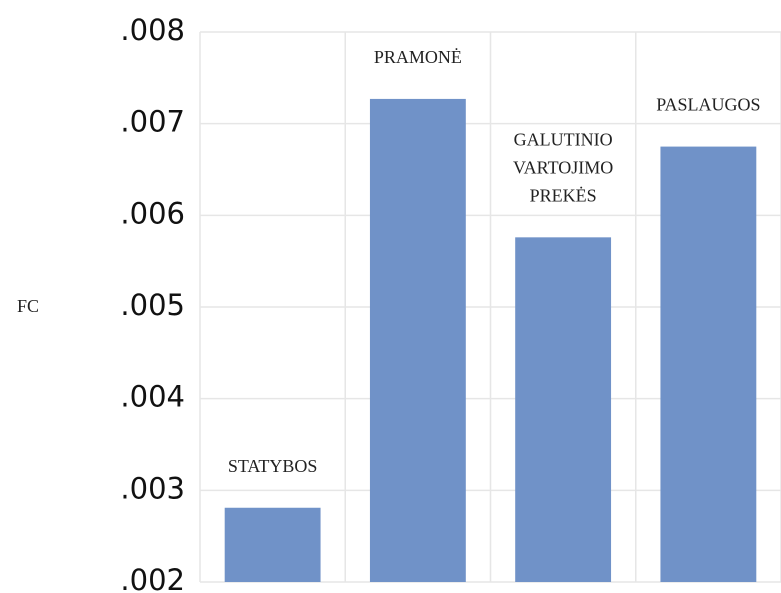 The height and width of the screenshot is (593, 781). I want to click on y-tick-label: .008, so click(152, 30).